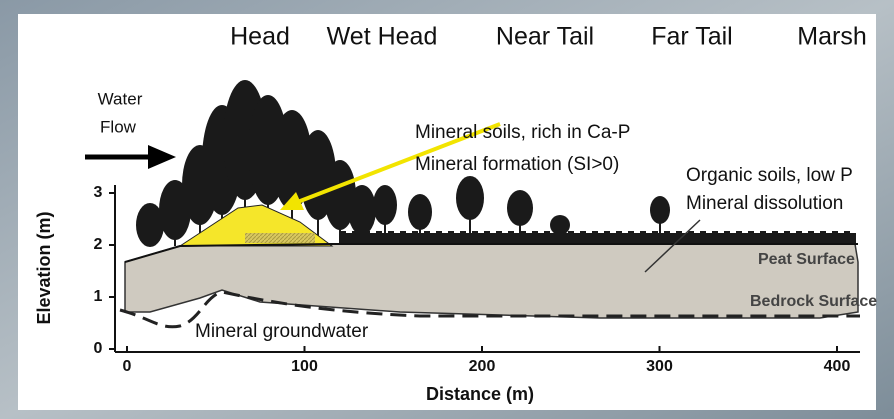 This screenshot has height=419, width=894. I want to click on x-tick-label: 300, so click(659, 366).